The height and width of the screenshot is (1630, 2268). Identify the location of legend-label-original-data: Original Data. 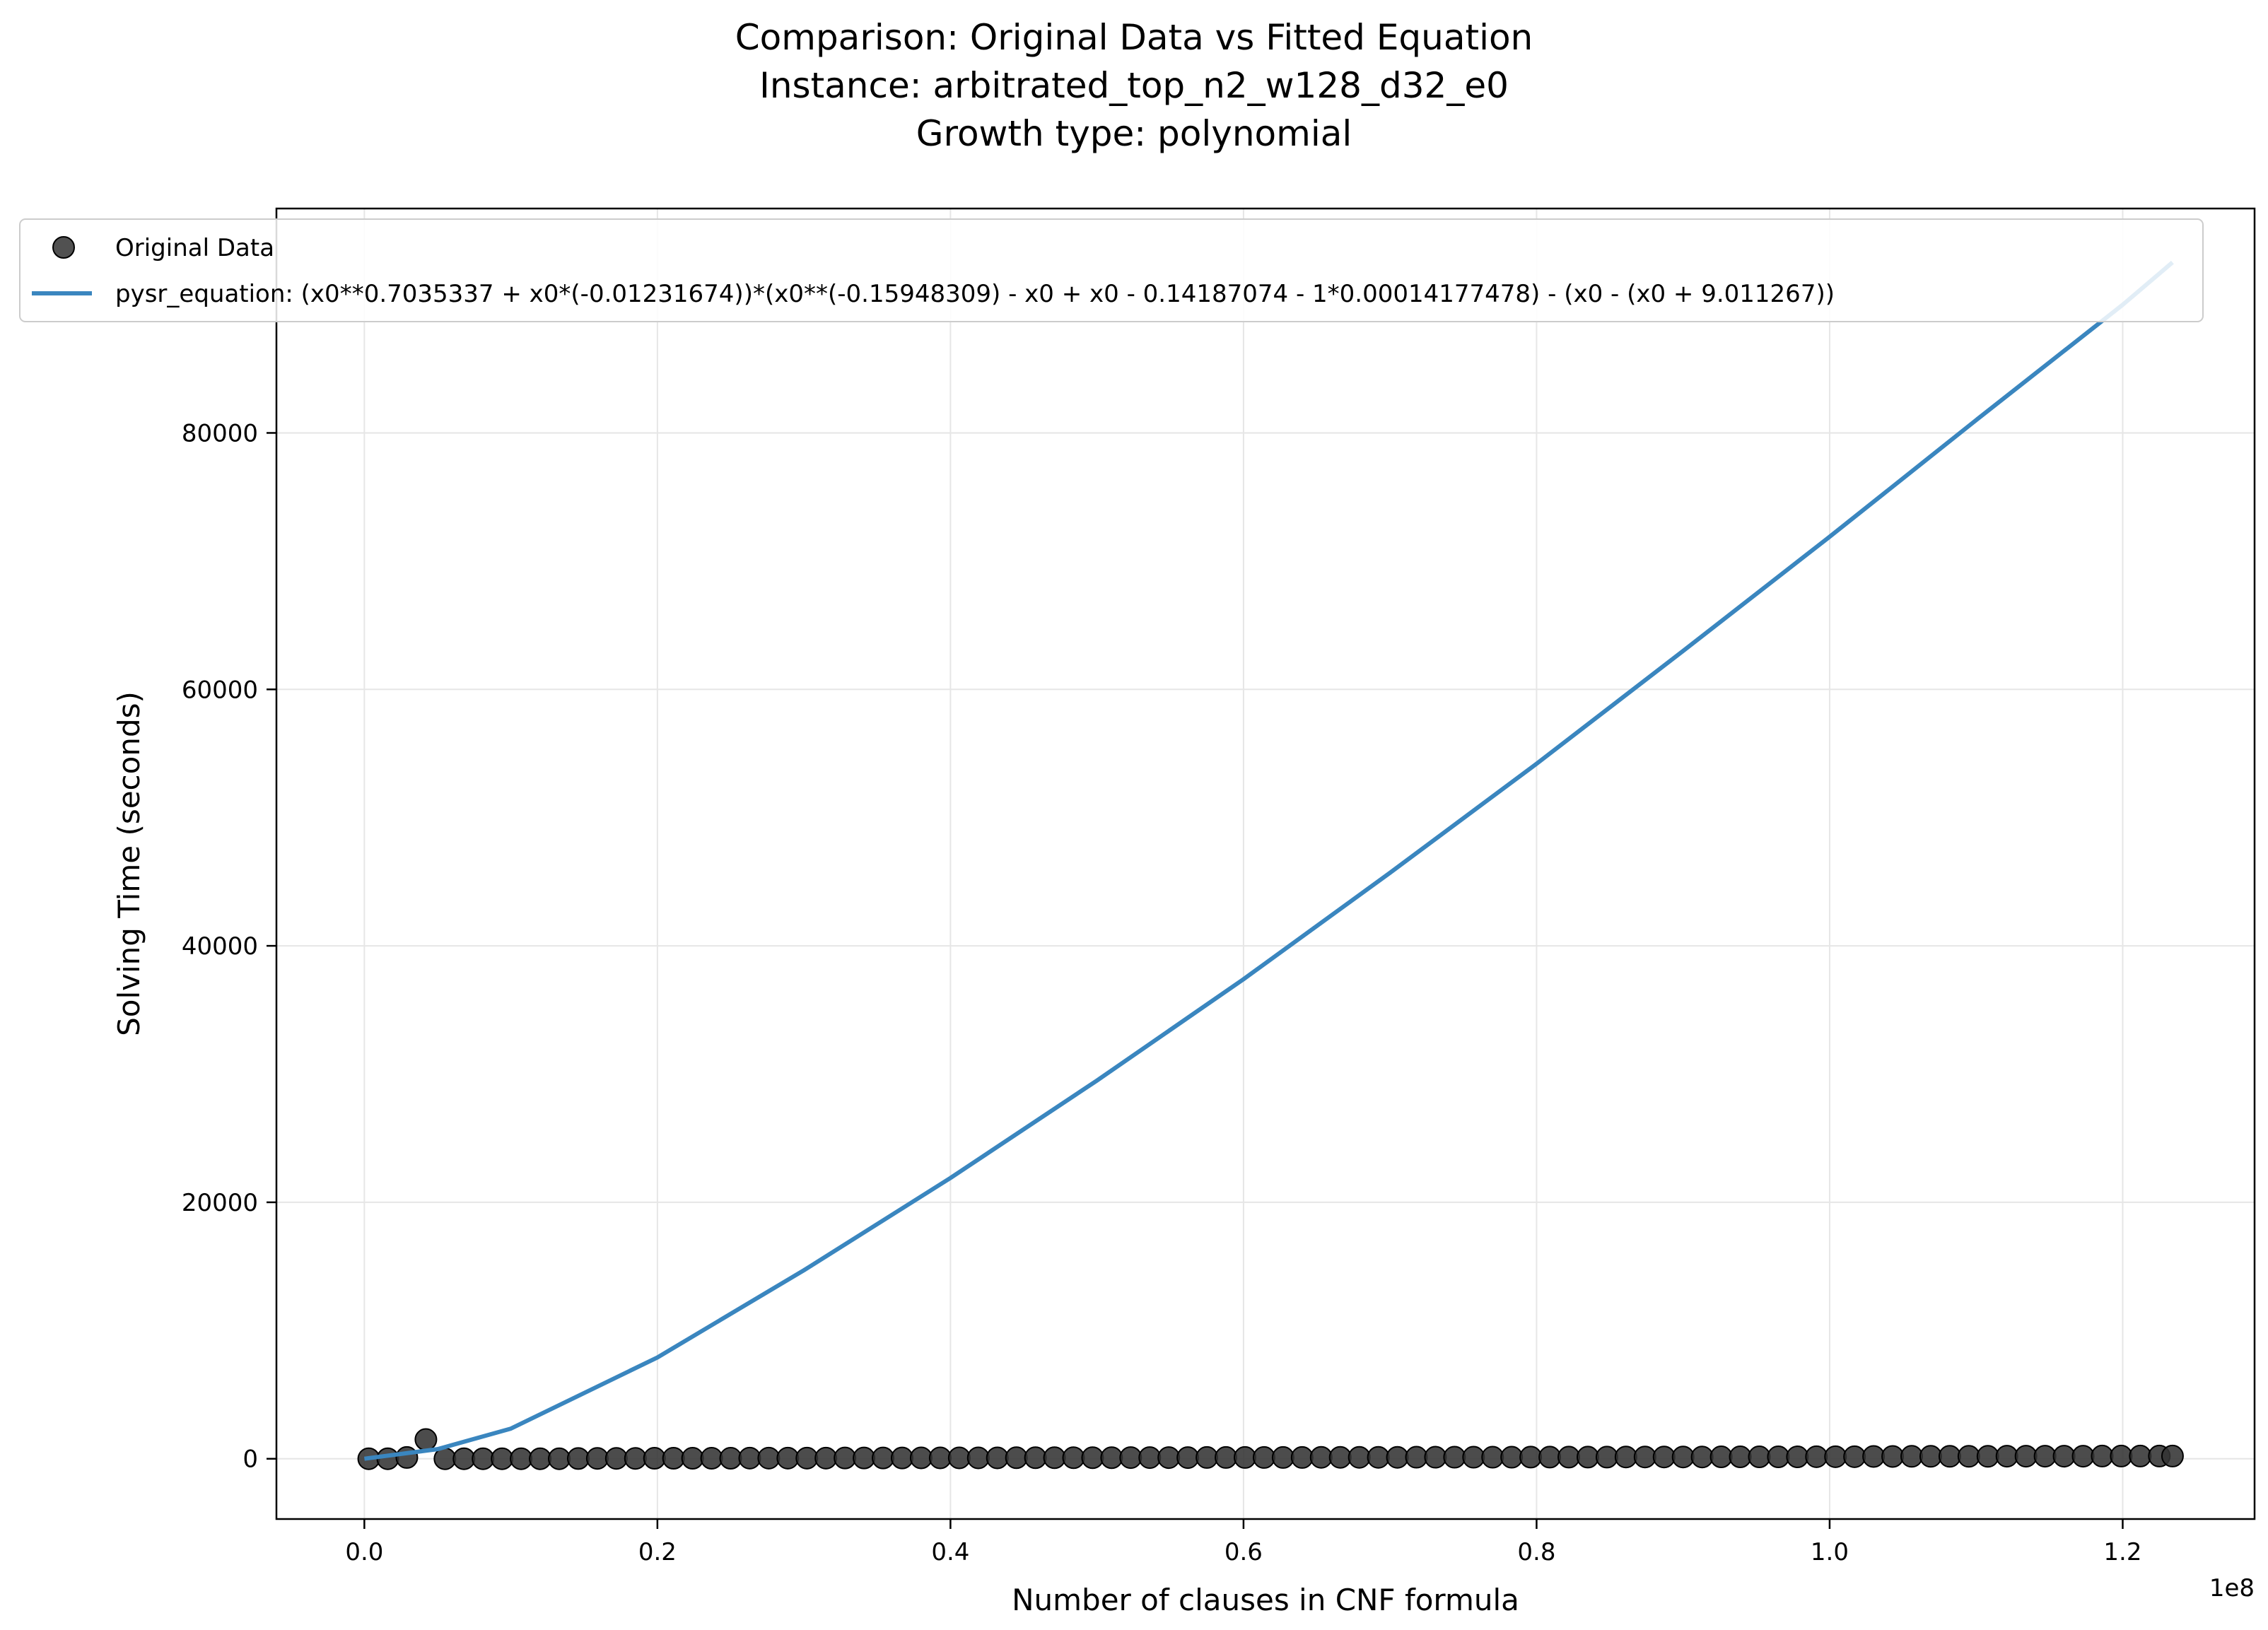
(194, 248).